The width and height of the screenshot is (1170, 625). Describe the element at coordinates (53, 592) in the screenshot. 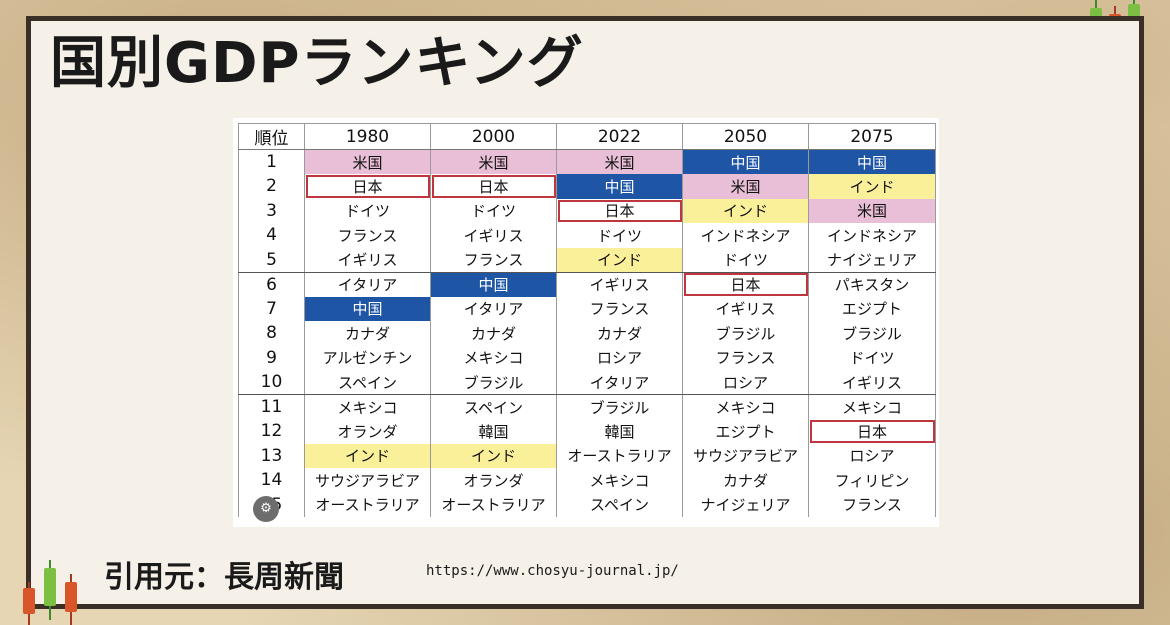

I see `candlestick-chart-icon-bottom-left` at that location.